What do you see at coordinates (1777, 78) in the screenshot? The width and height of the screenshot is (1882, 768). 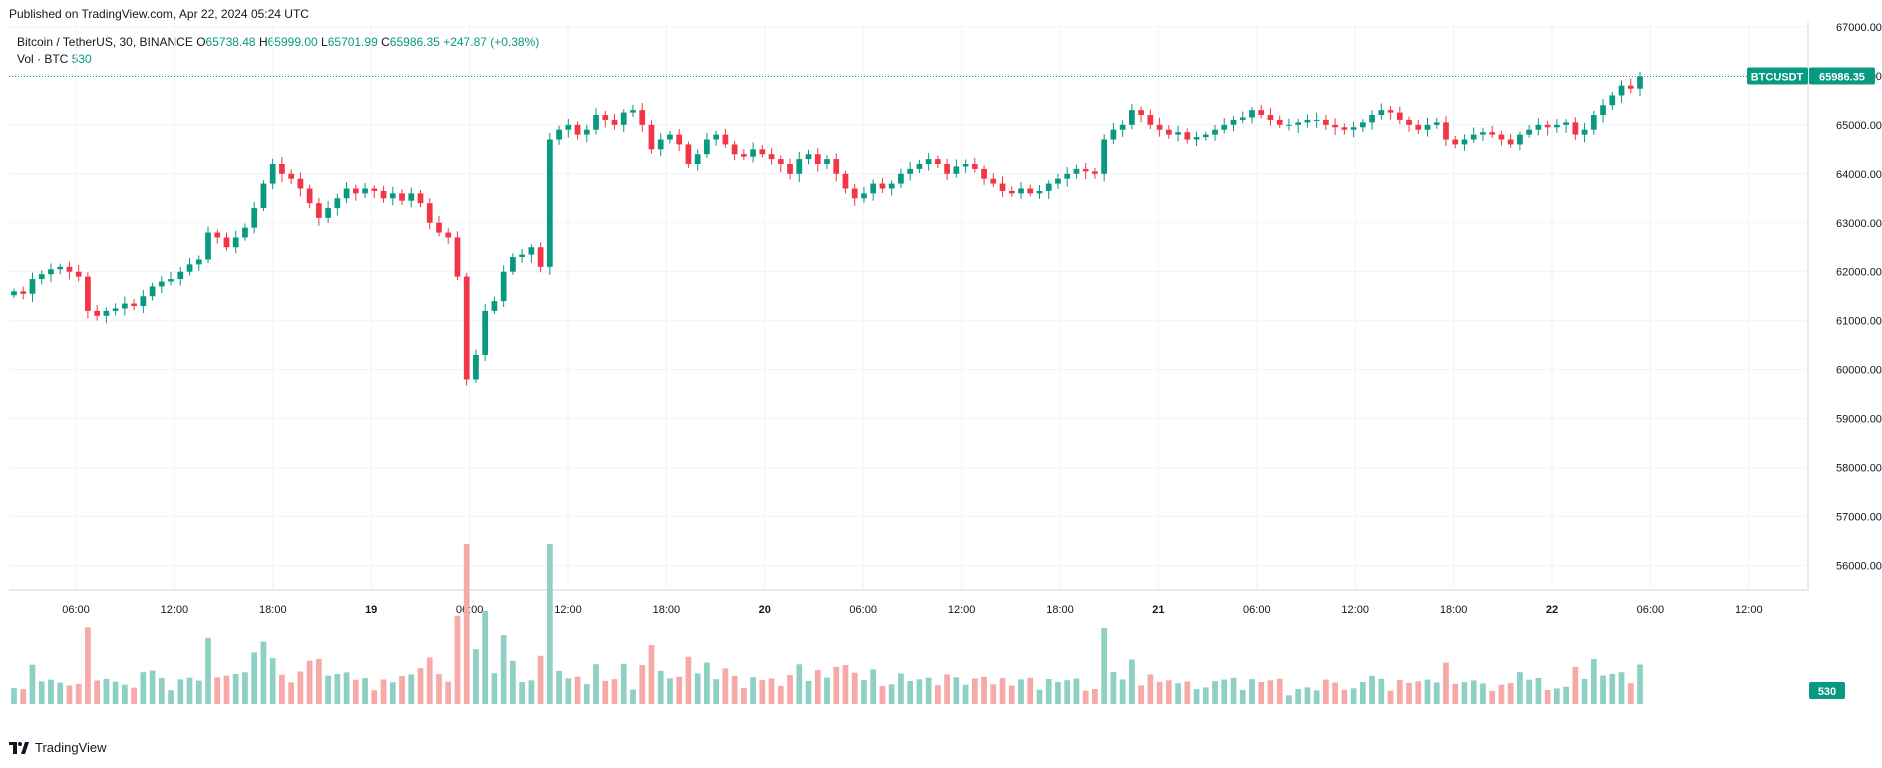 I see `symbol-tag-label: BTCUSDT` at bounding box center [1777, 78].